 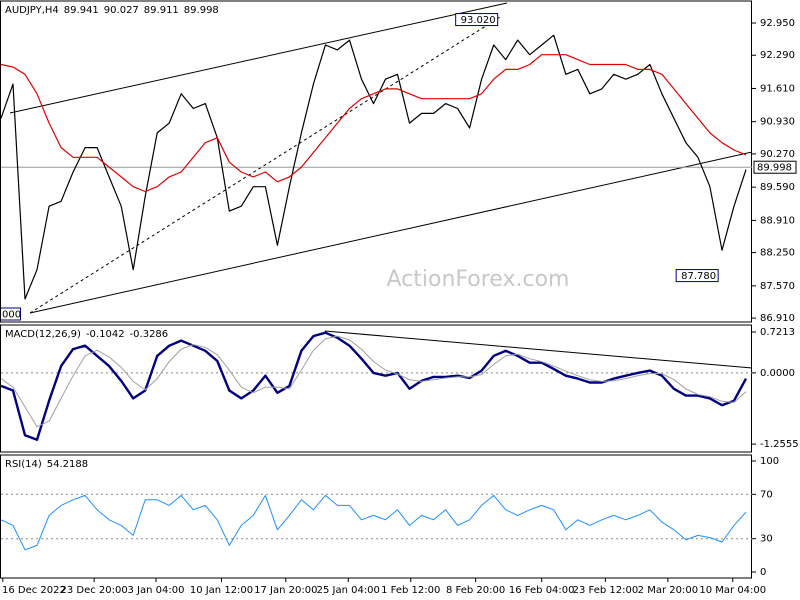 I want to click on last-price-box, so click(x=775, y=167).